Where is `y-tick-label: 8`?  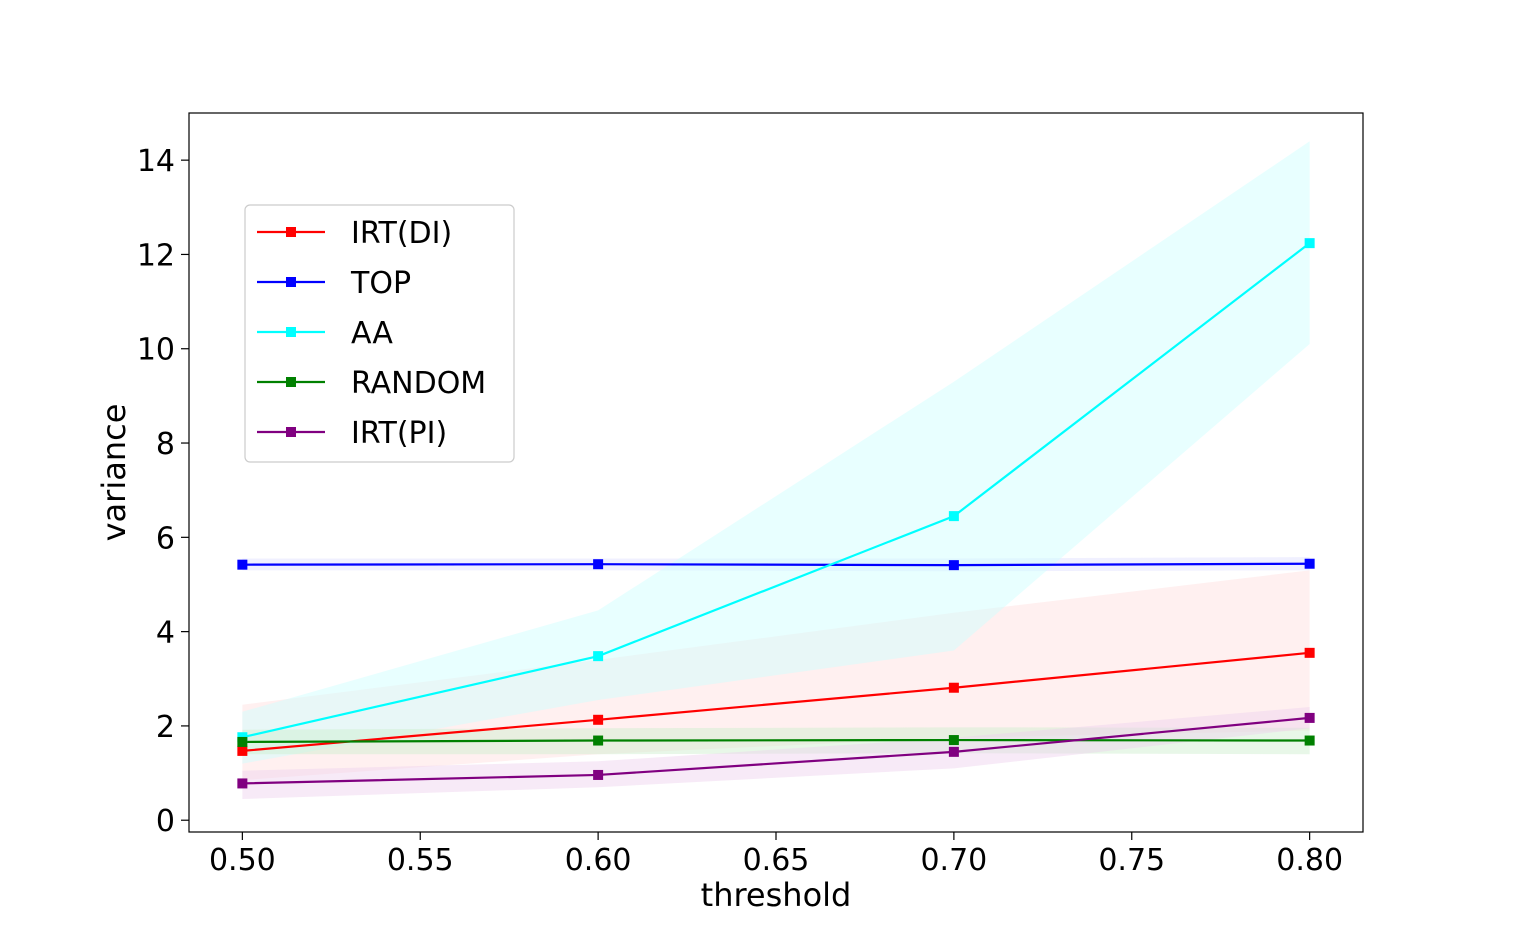 y-tick-label: 8 is located at coordinates (165, 444).